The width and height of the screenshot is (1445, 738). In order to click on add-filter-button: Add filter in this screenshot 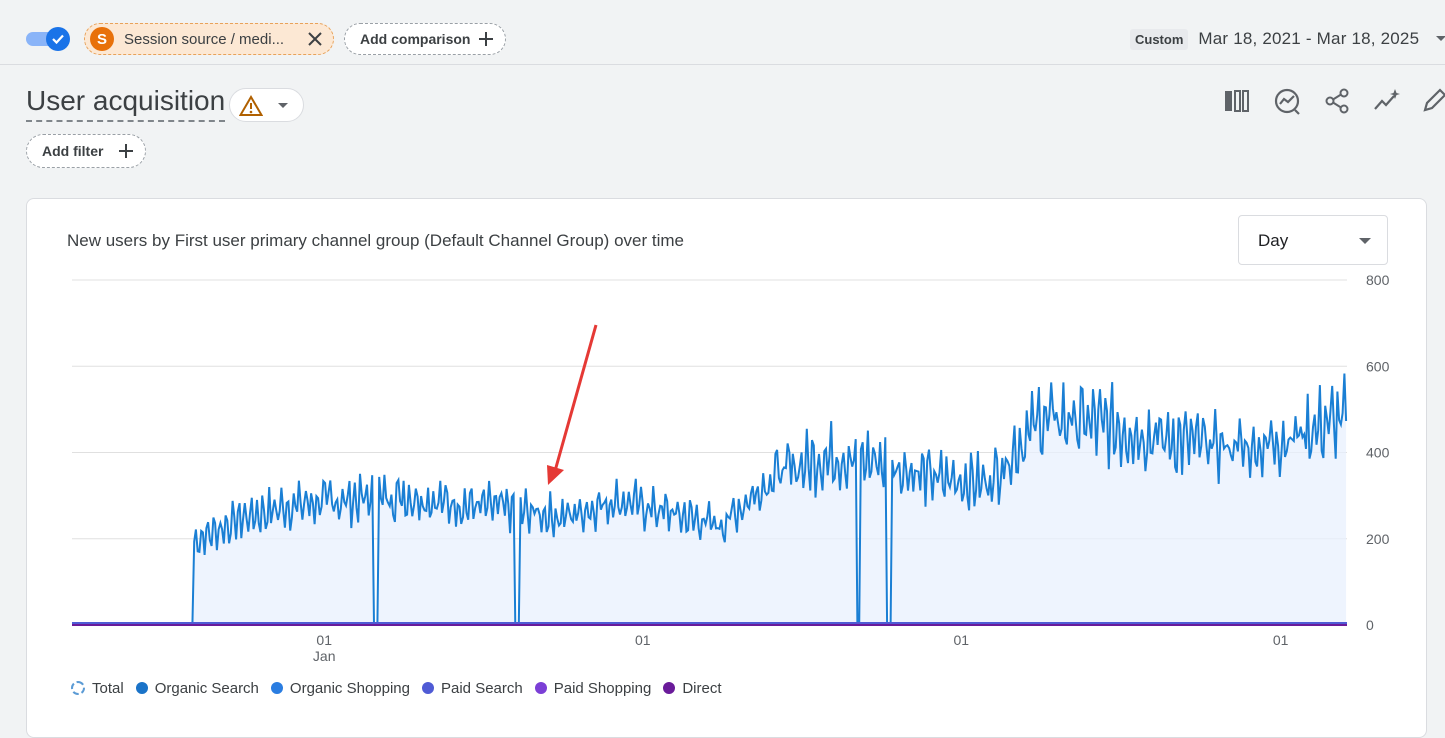, I will do `click(86, 151)`.